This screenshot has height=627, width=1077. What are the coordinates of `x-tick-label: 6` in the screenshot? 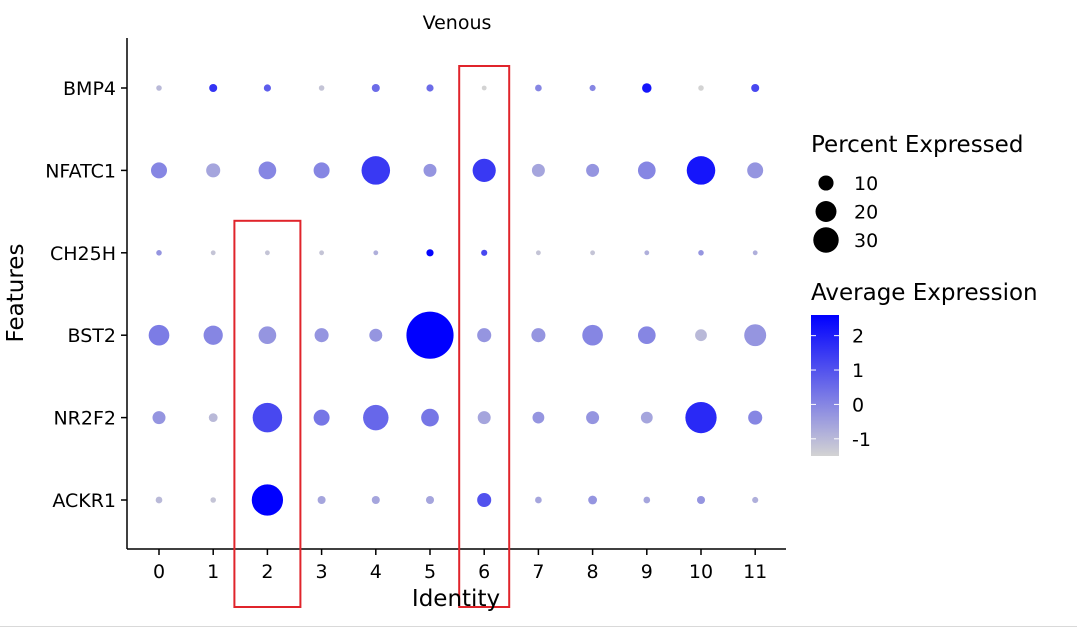 It's located at (484, 572).